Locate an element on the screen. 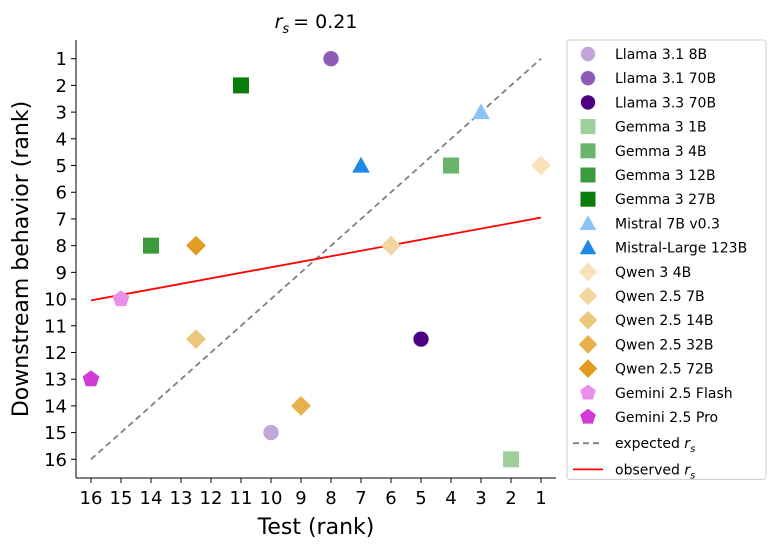 Image resolution: width=776 pixels, height=548 pixels. legend-item: Gemma 3 4B is located at coordinates (643, 151).